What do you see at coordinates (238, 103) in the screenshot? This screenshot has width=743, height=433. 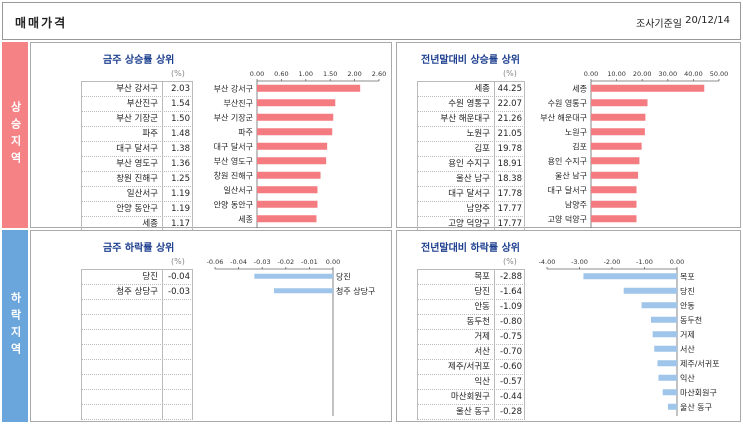 I see `category-label: 부산진구` at bounding box center [238, 103].